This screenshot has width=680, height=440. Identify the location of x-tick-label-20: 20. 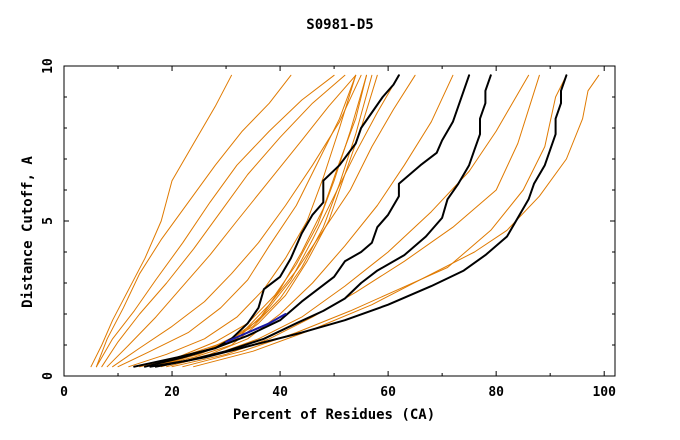
(172, 392).